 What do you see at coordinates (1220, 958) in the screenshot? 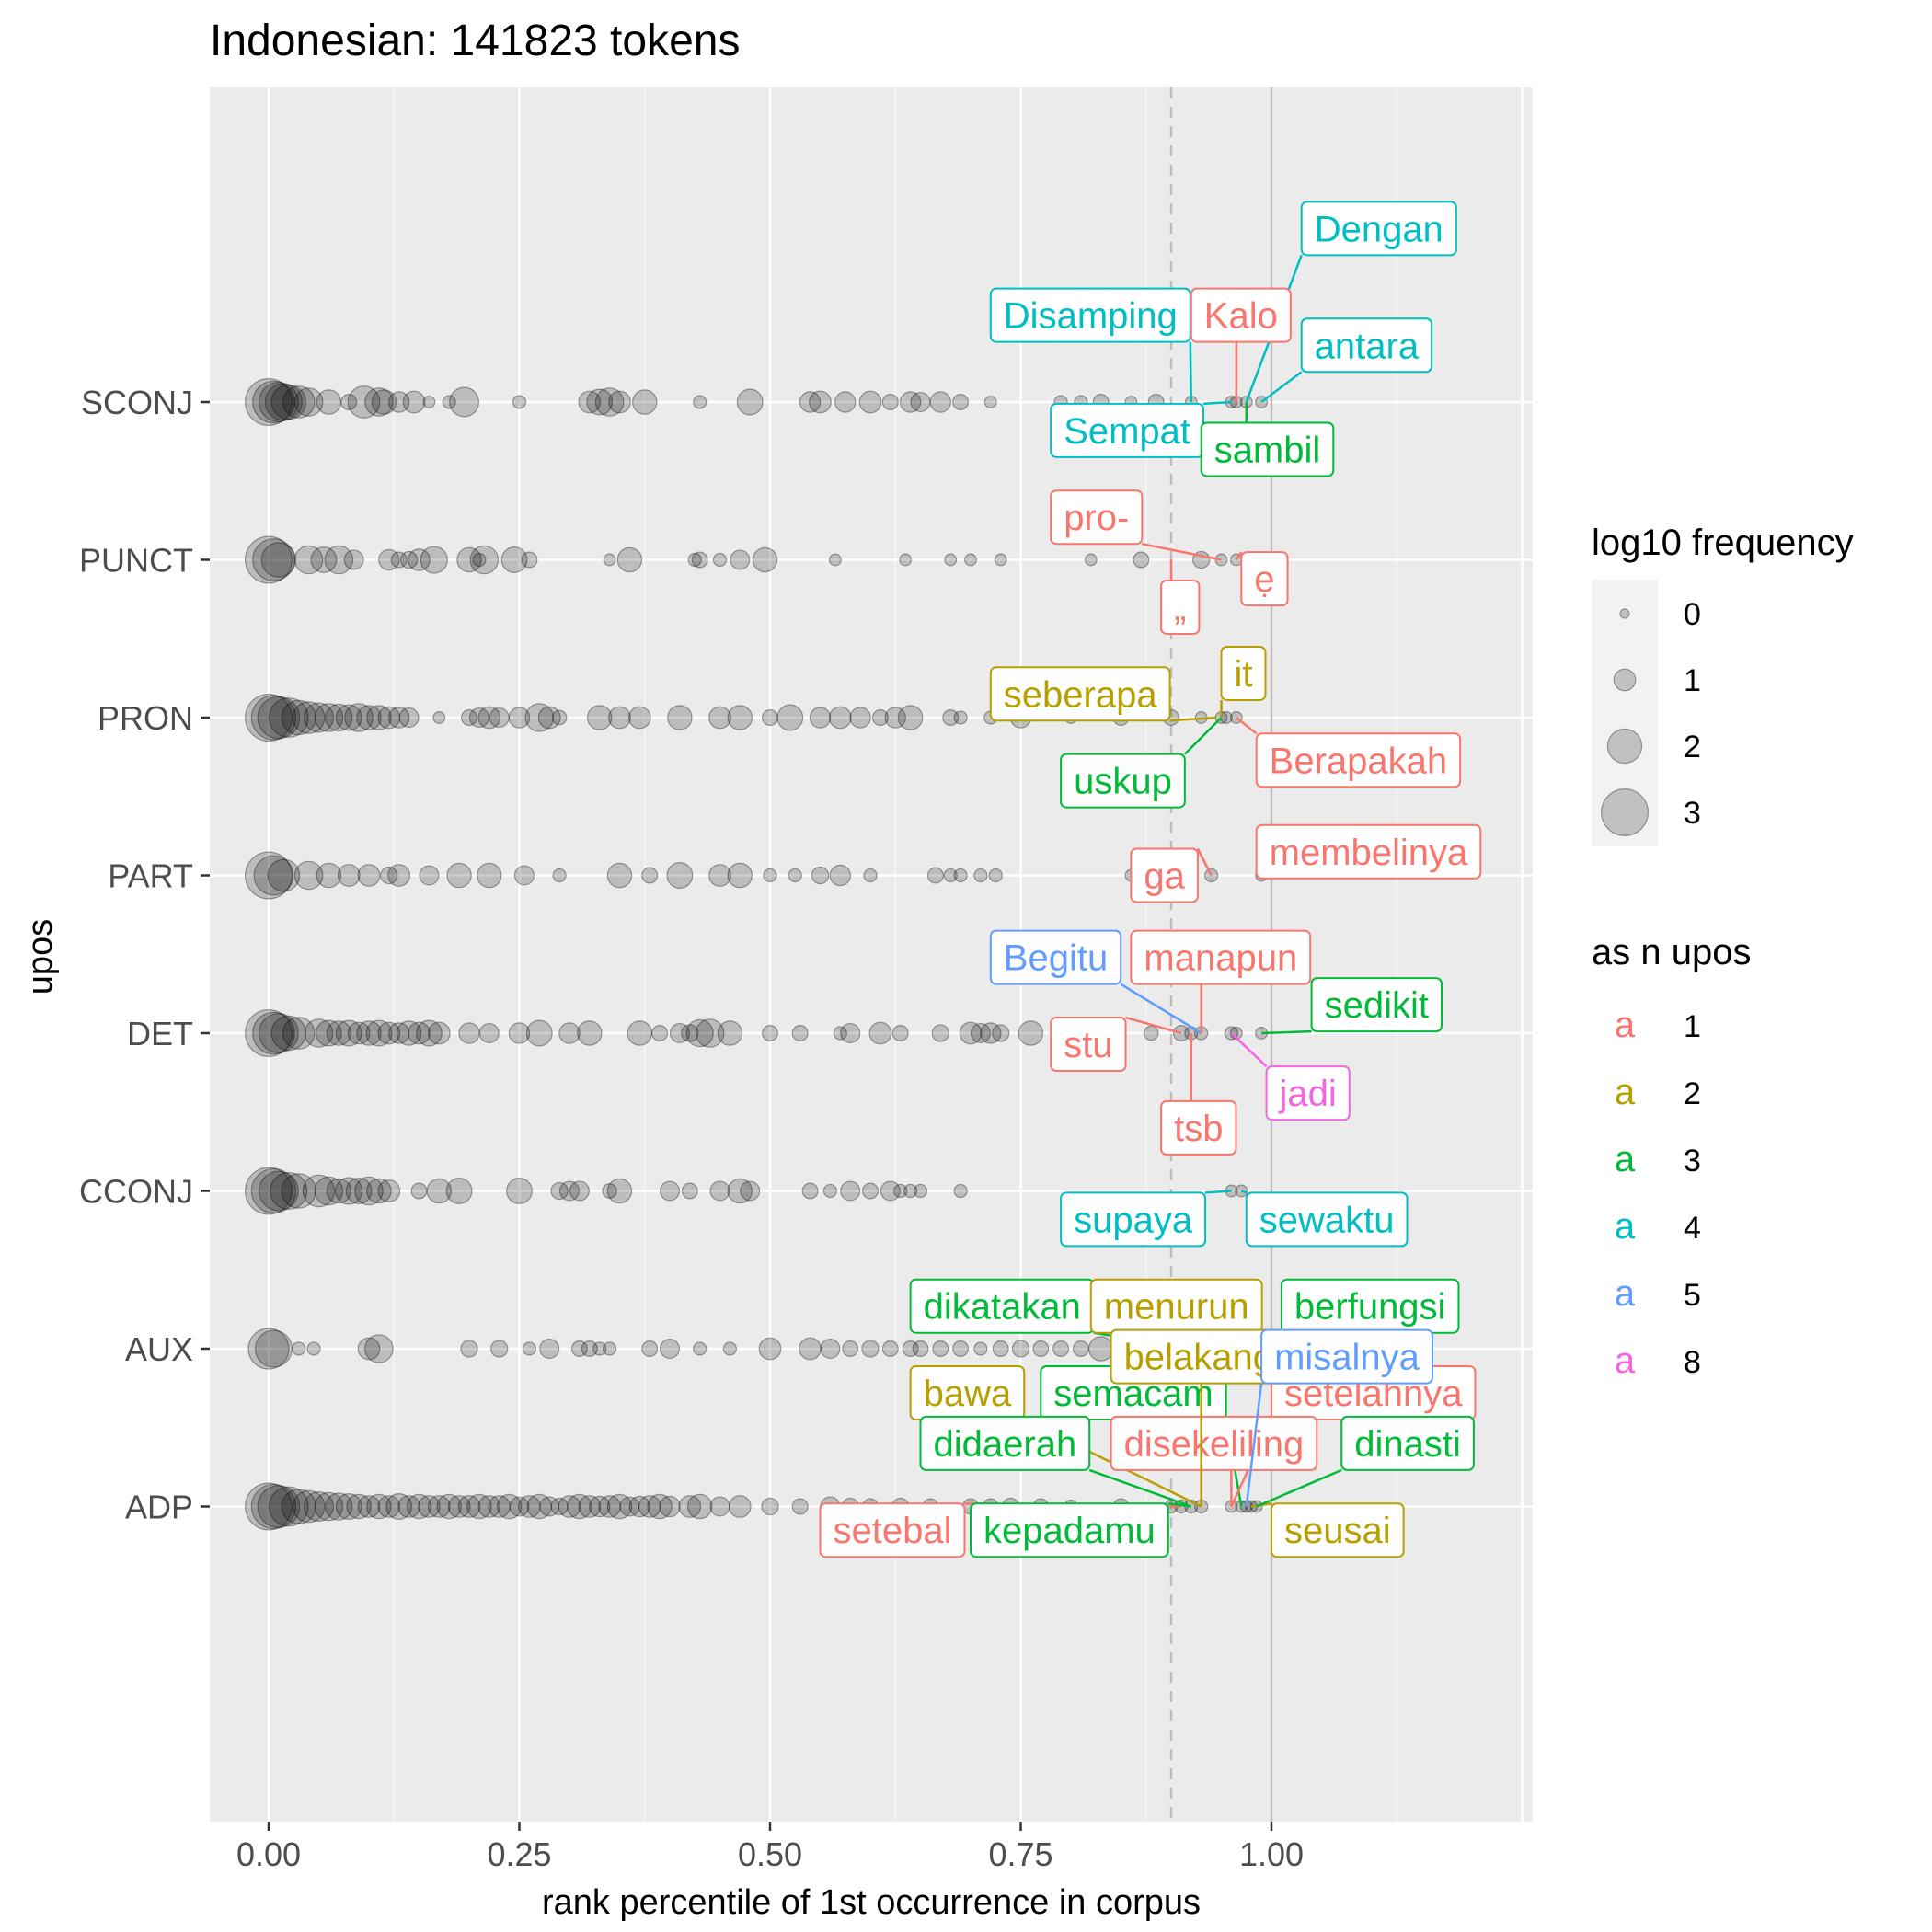
I see `annotation-text: manapun` at bounding box center [1220, 958].